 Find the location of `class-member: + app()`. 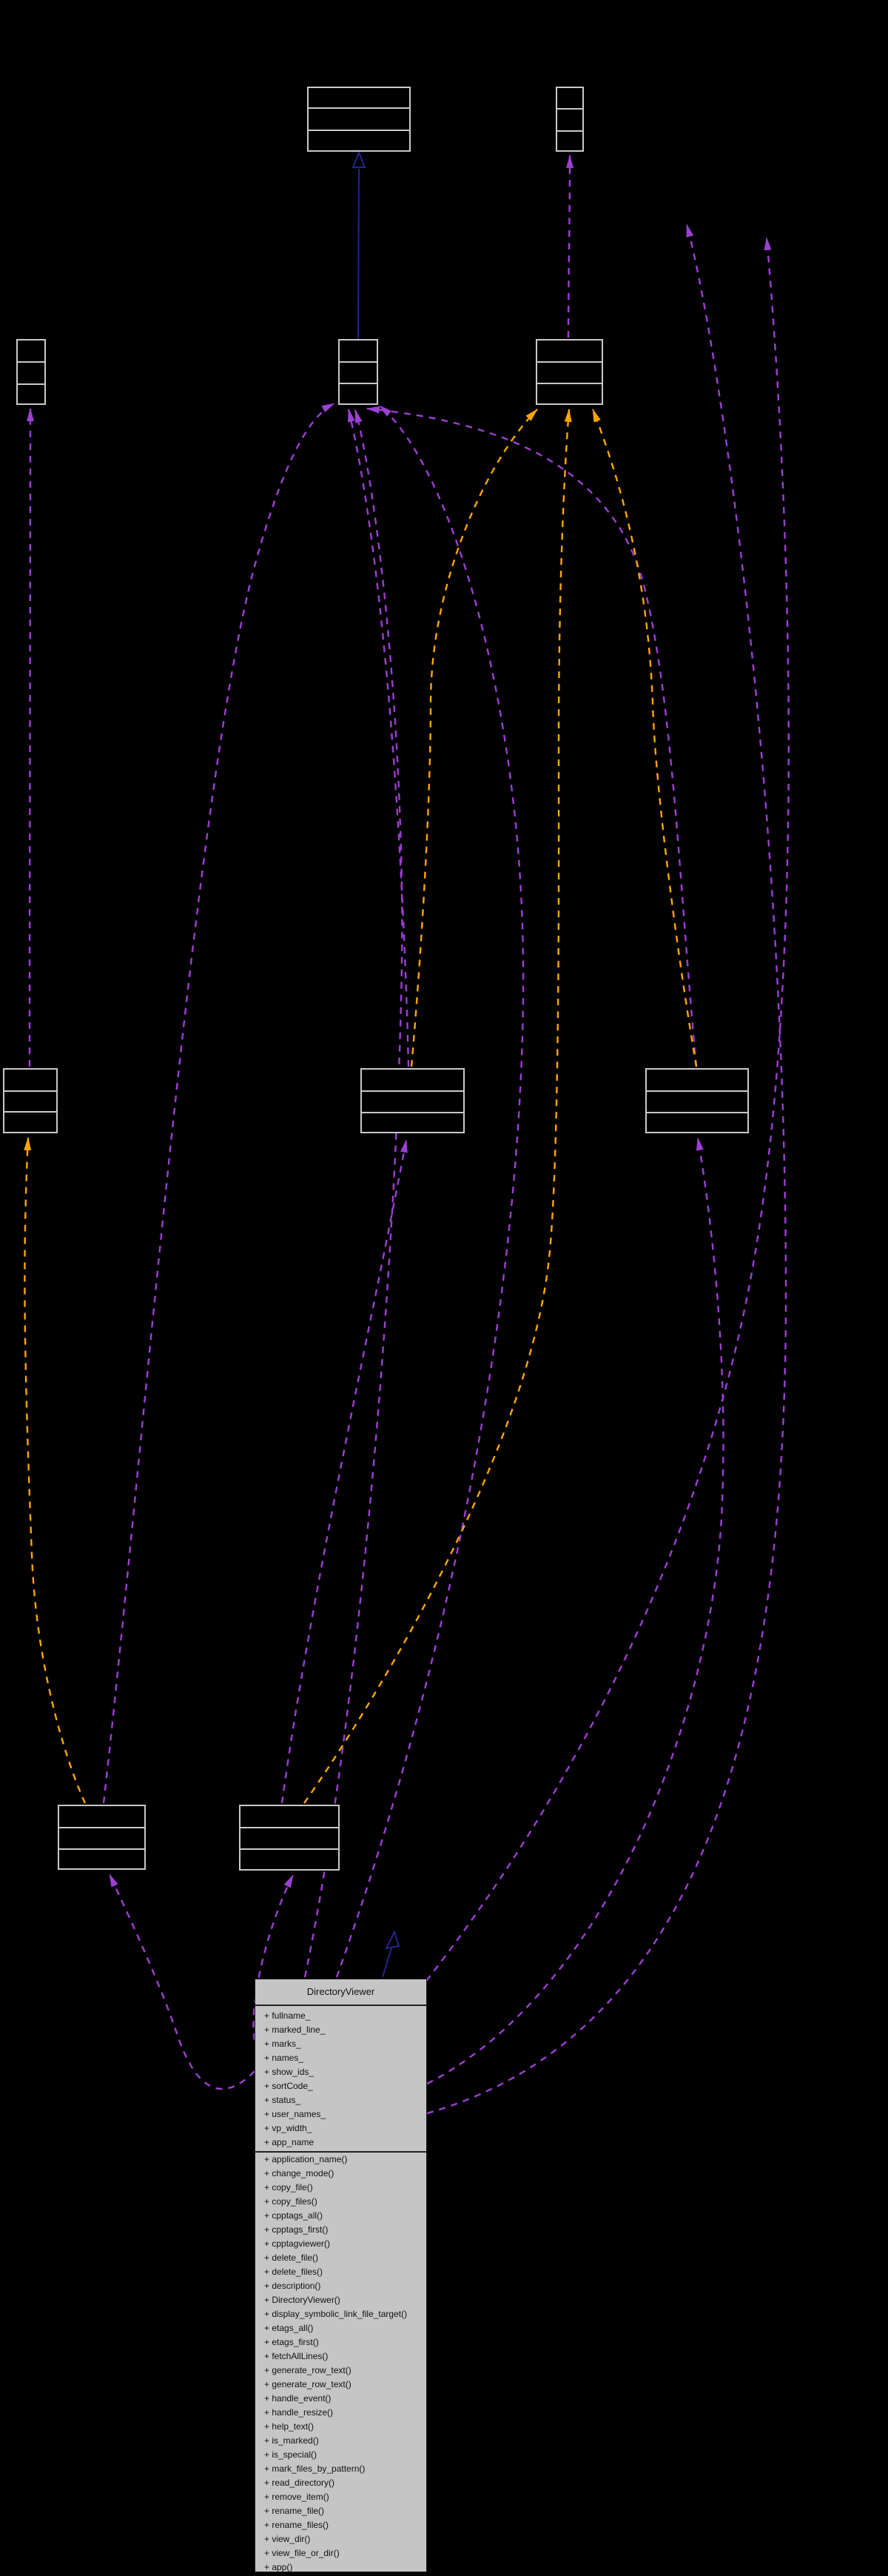

class-member: + app() is located at coordinates (278, 2567).